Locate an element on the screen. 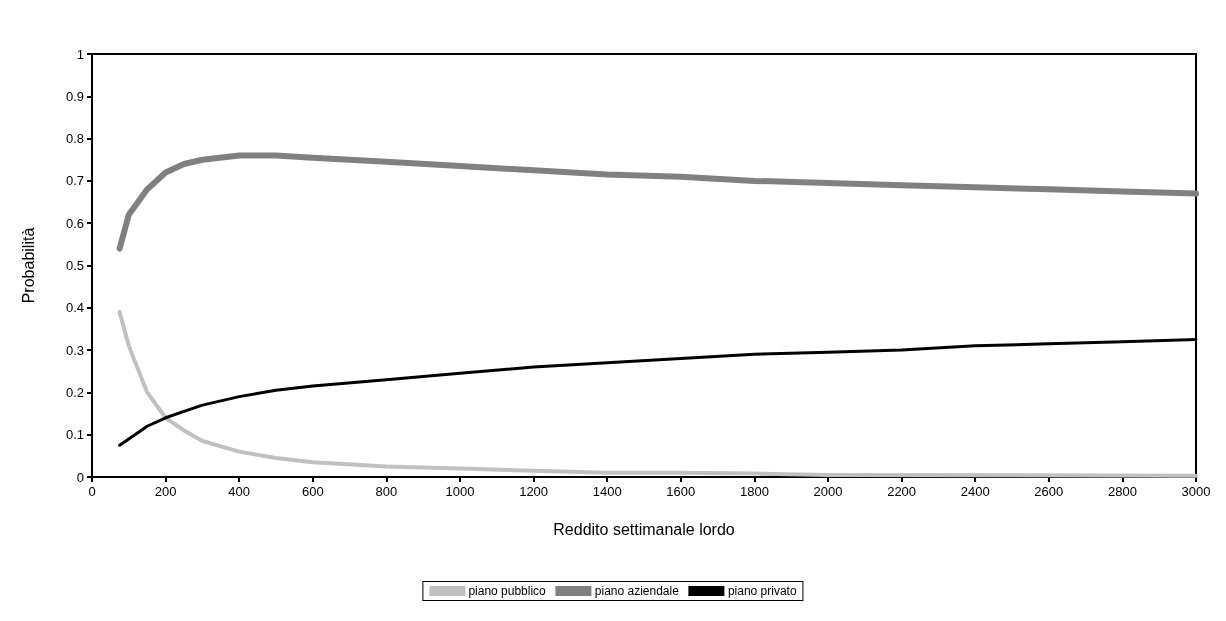  y-tick-label: 0.2 is located at coordinates (74, 392).